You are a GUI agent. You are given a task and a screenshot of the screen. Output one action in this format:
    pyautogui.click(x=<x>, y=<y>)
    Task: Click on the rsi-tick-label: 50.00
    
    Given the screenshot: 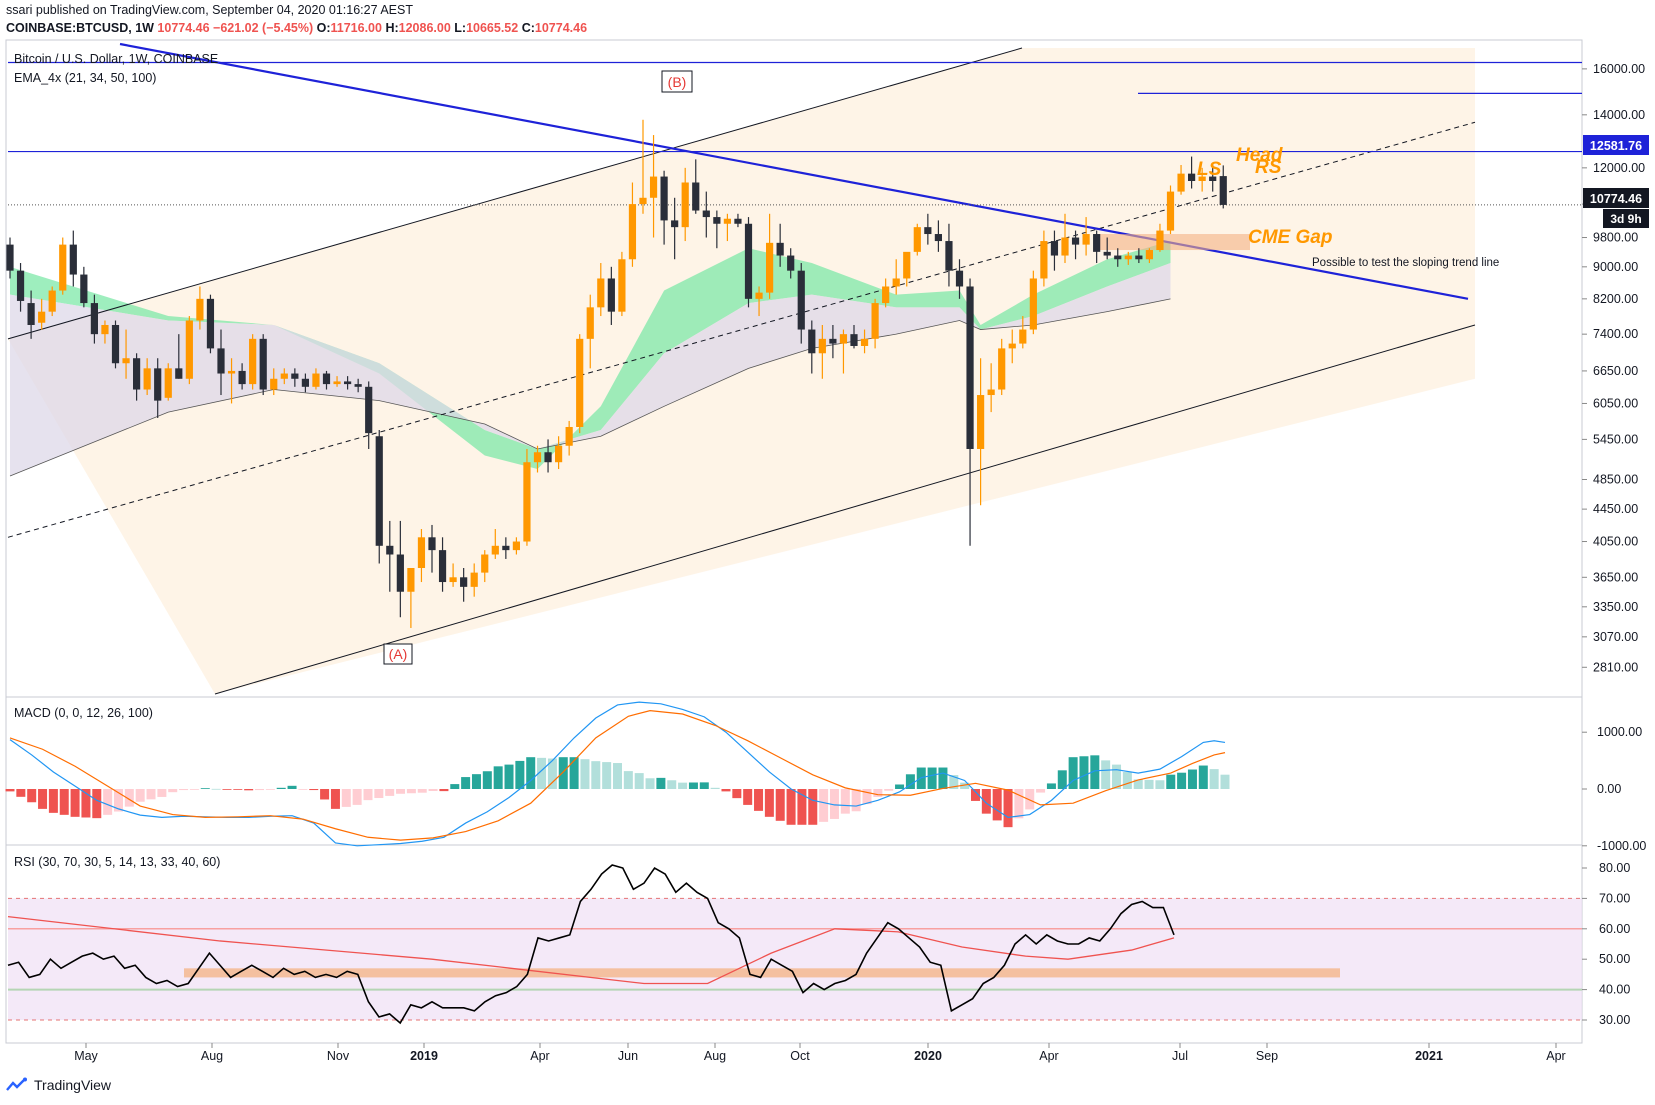 What is the action you would take?
    pyautogui.click(x=1614, y=959)
    